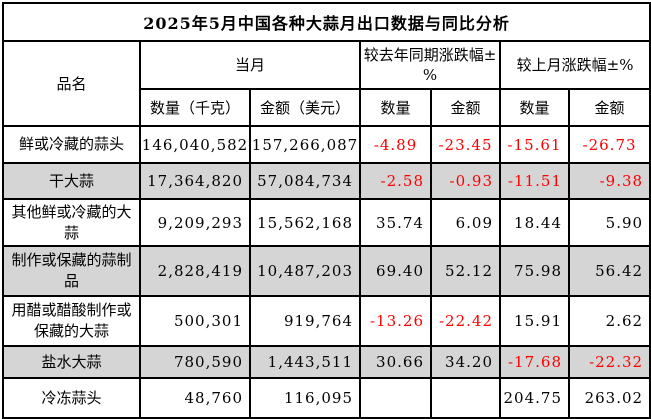 This screenshot has width=651, height=419. Describe the element at coordinates (395, 107) in the screenshot. I see `col-header-yoy-quantity: 数量` at that location.